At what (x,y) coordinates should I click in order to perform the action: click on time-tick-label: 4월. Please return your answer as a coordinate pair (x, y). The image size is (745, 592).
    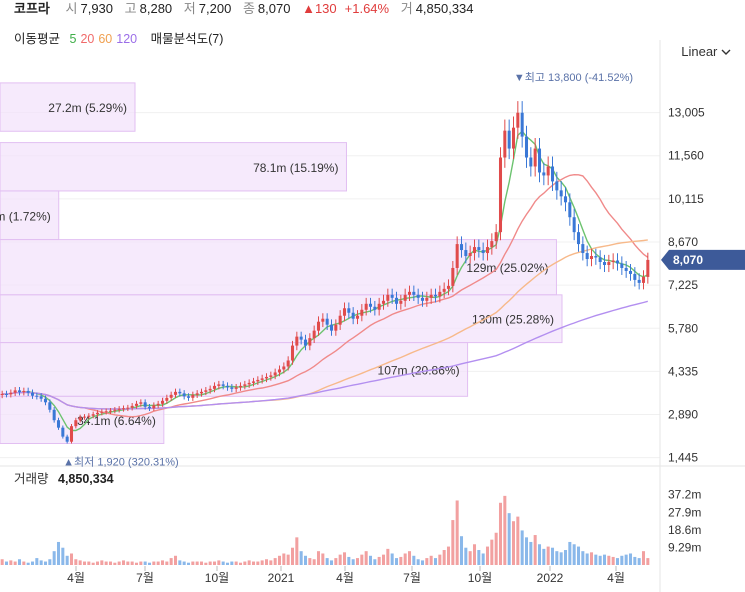
    Looking at the image, I should click on (616, 578).